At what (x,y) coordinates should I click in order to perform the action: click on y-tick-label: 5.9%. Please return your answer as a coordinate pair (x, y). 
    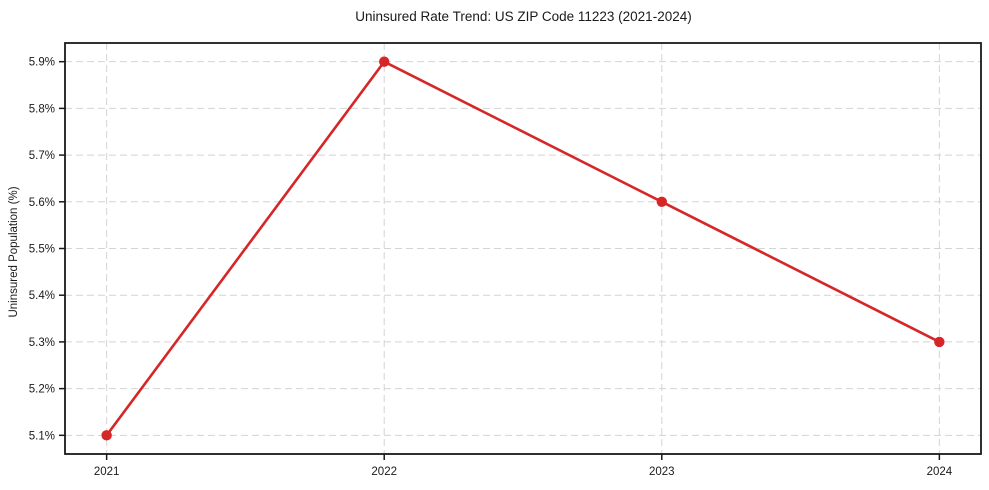
    Looking at the image, I should click on (42, 63).